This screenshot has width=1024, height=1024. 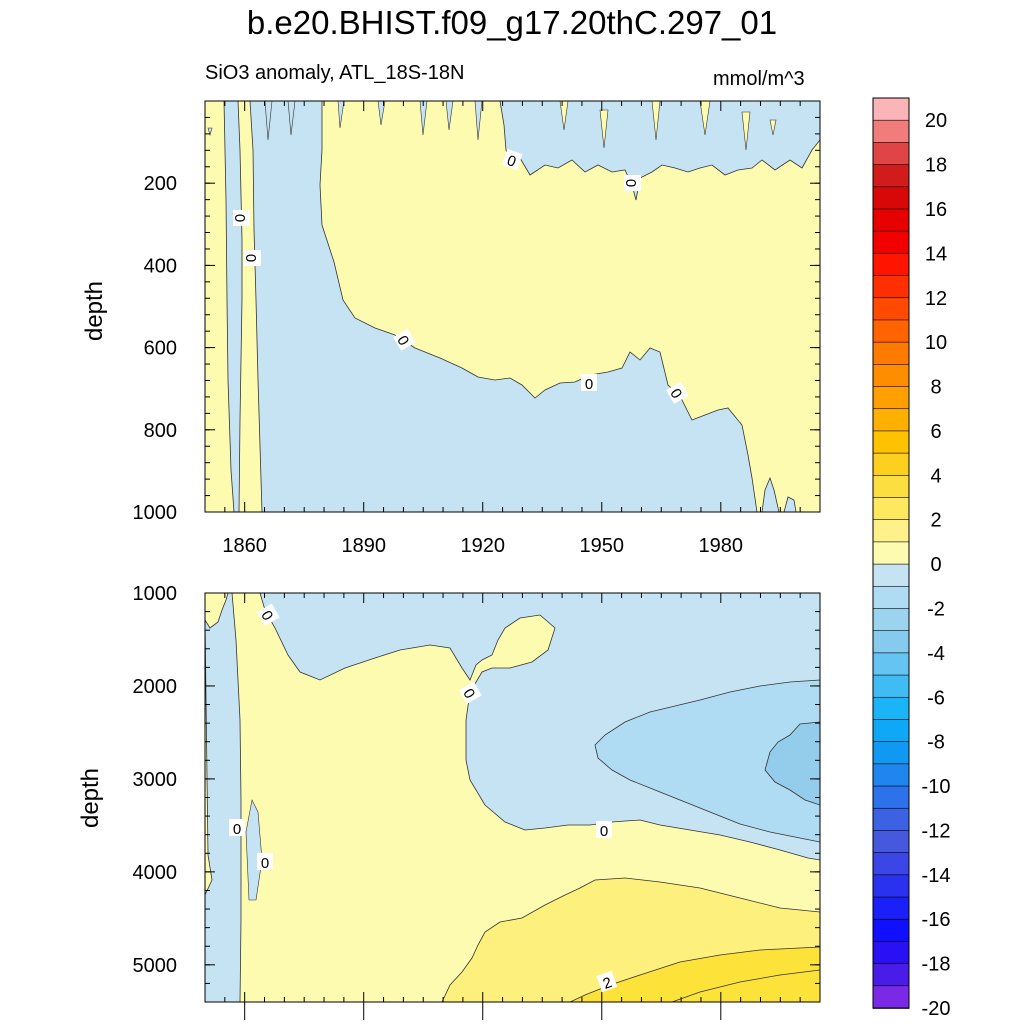 What do you see at coordinates (936, 1009) in the screenshot?
I see `colorbar-tick-label: -20` at bounding box center [936, 1009].